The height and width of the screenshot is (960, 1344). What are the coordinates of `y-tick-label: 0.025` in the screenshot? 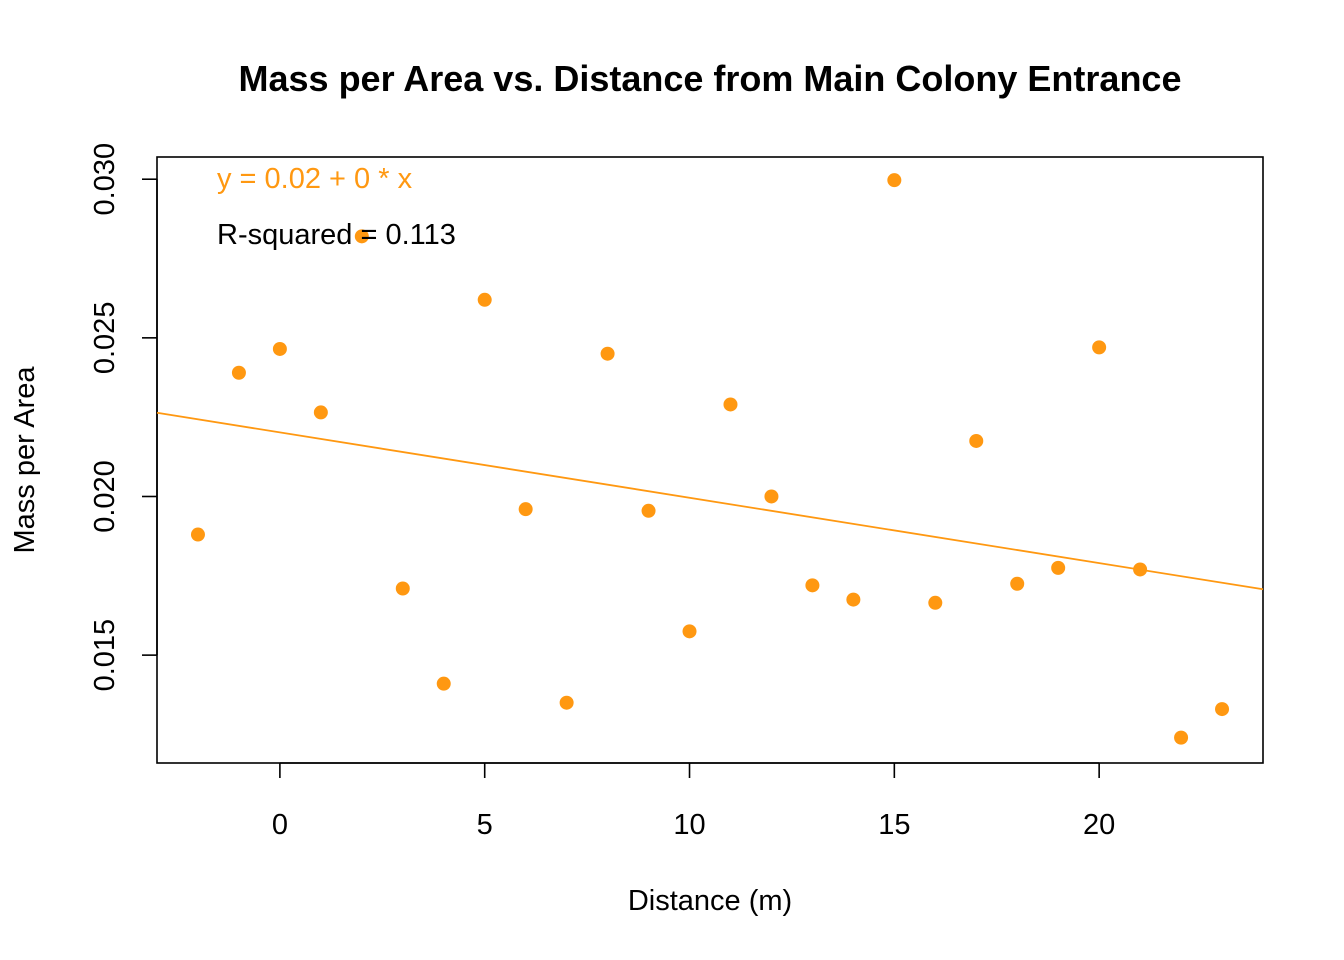 It's located at (105, 338).